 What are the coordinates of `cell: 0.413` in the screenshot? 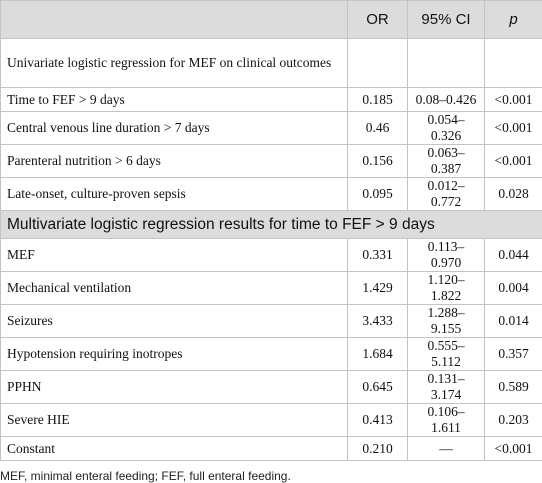 It's located at (378, 420).